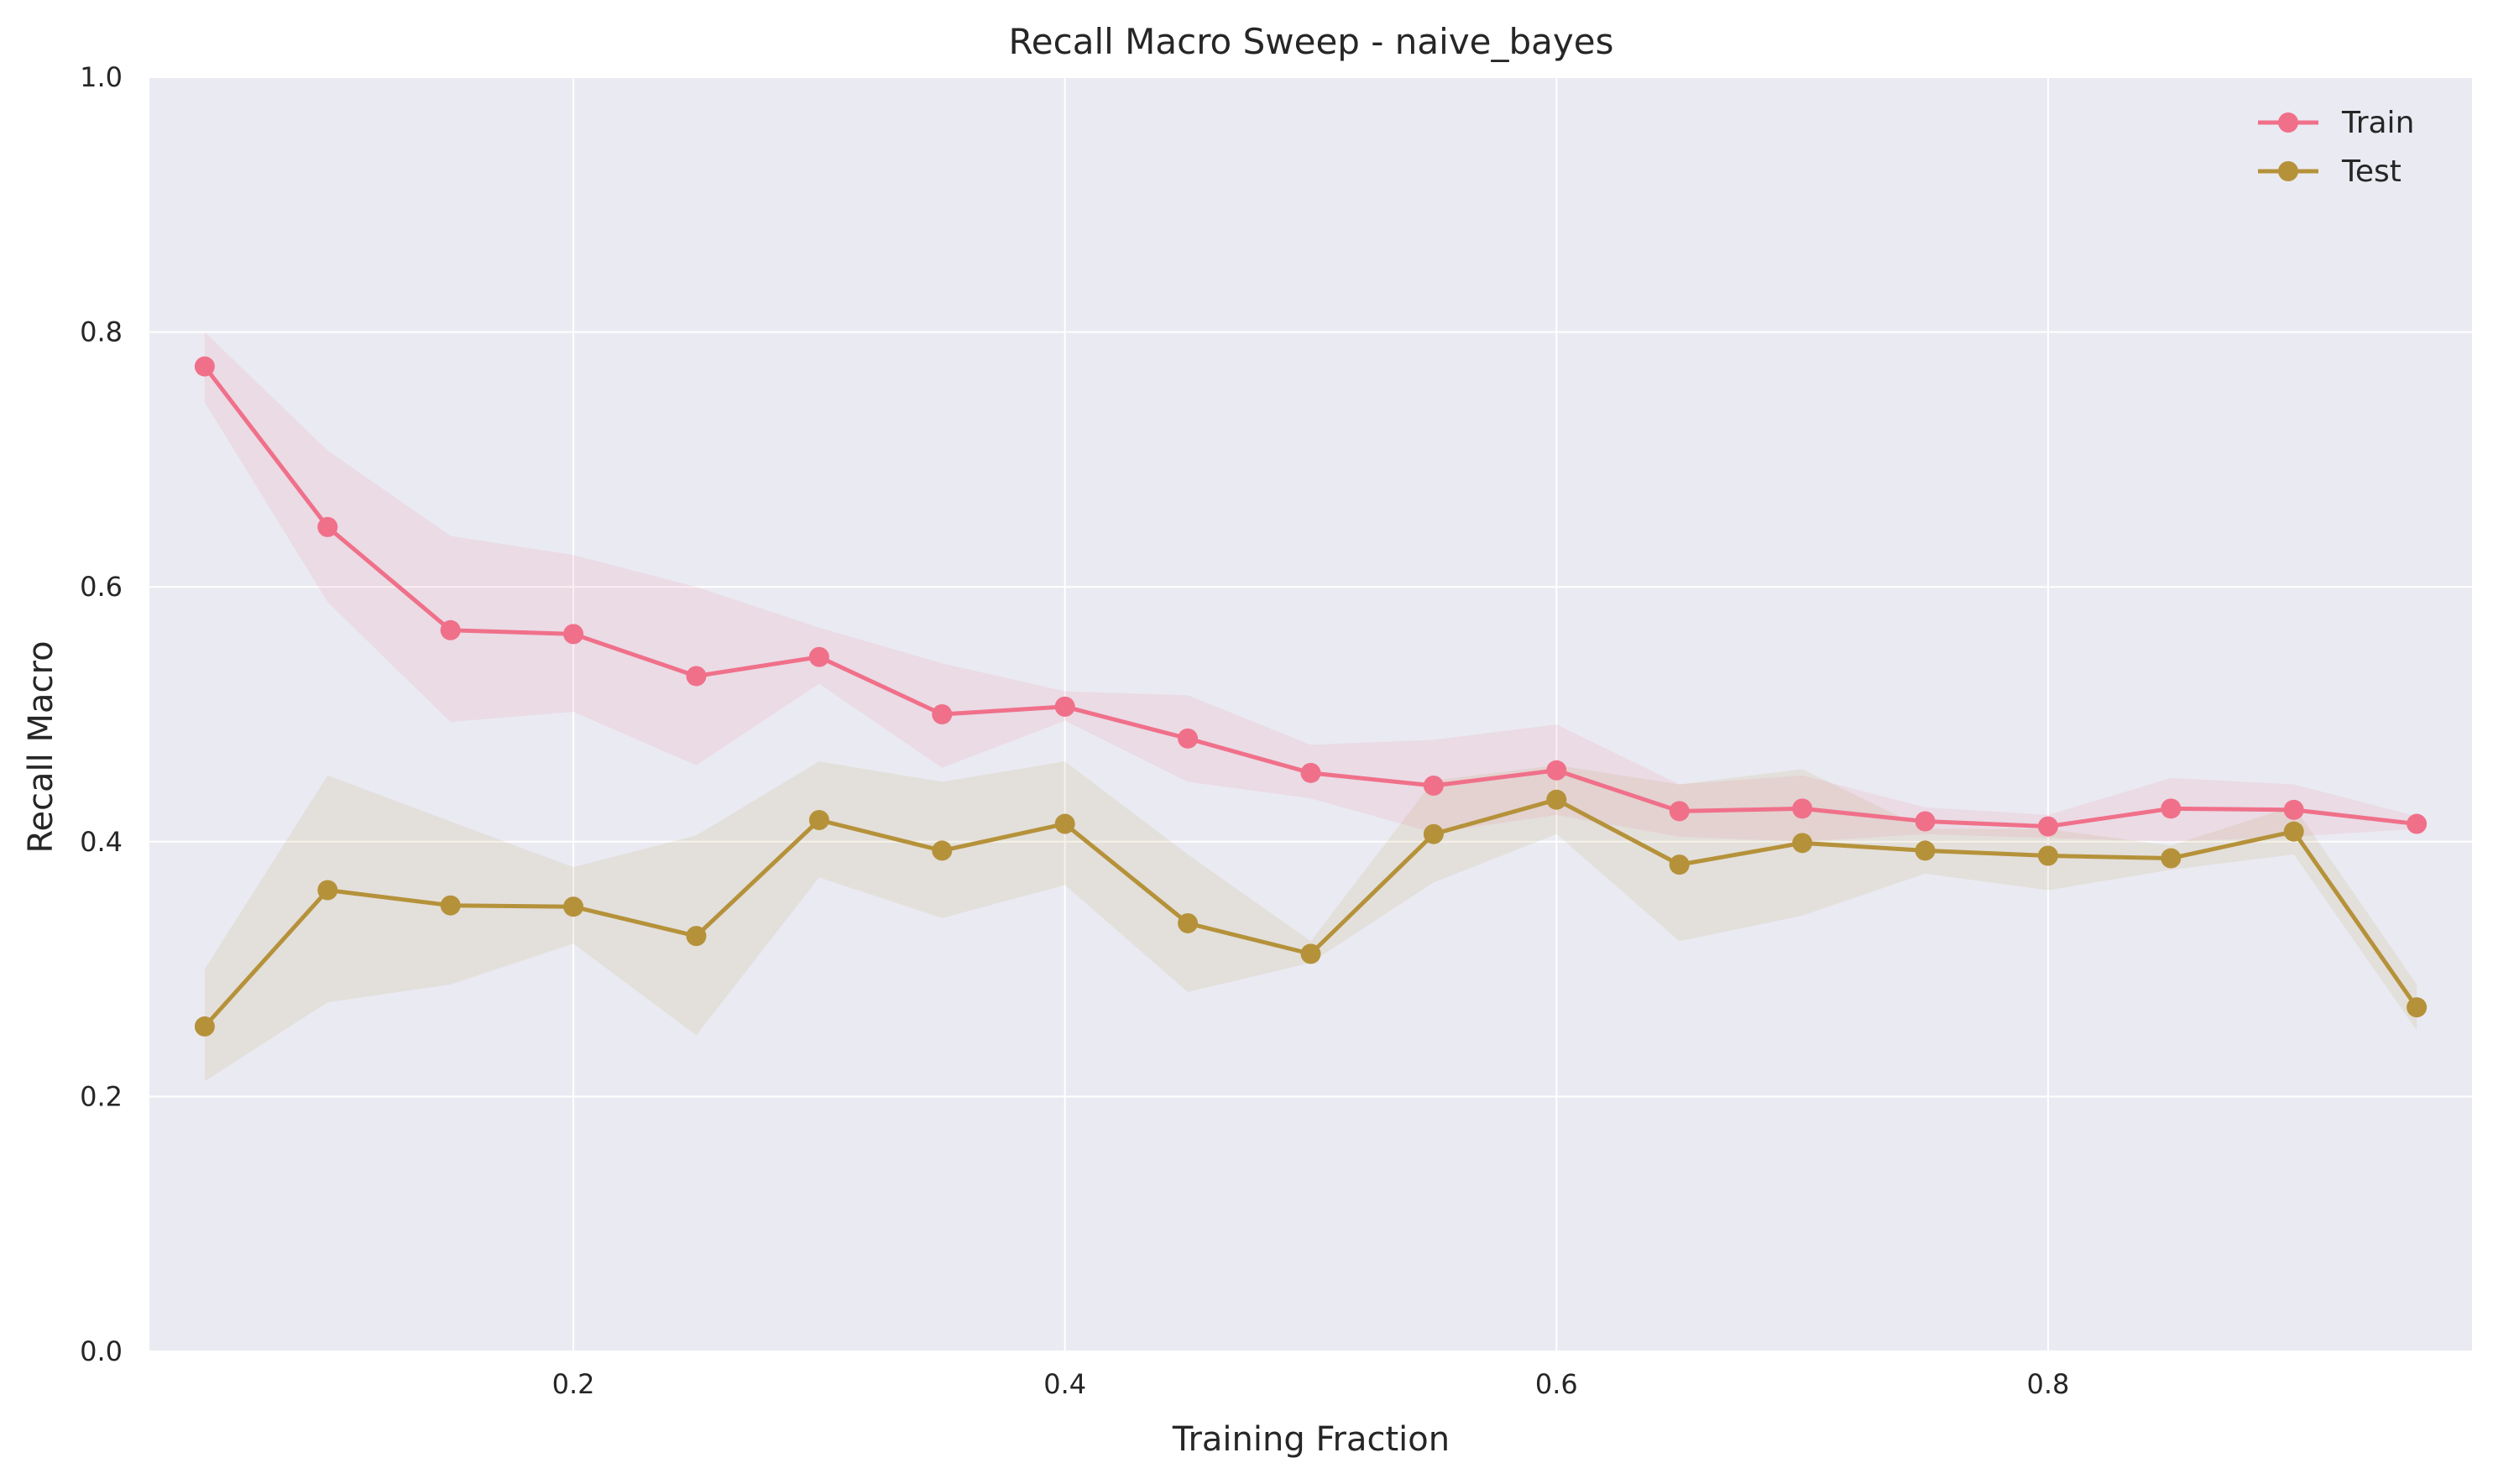  I want to click on legend: Train Test, so click(2336, 147).